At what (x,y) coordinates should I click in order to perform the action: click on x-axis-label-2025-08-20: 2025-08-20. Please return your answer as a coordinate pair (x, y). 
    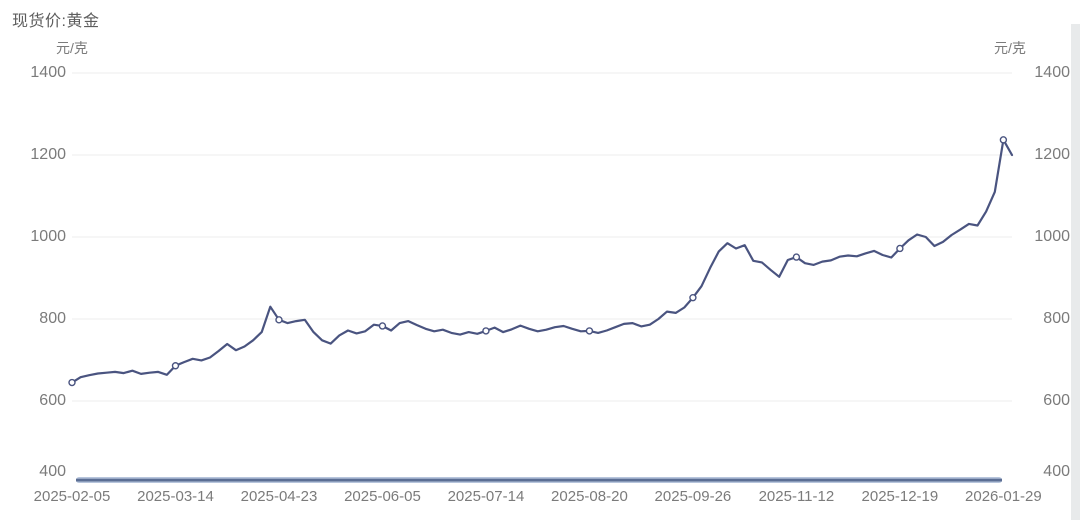
    Looking at the image, I should click on (589, 496).